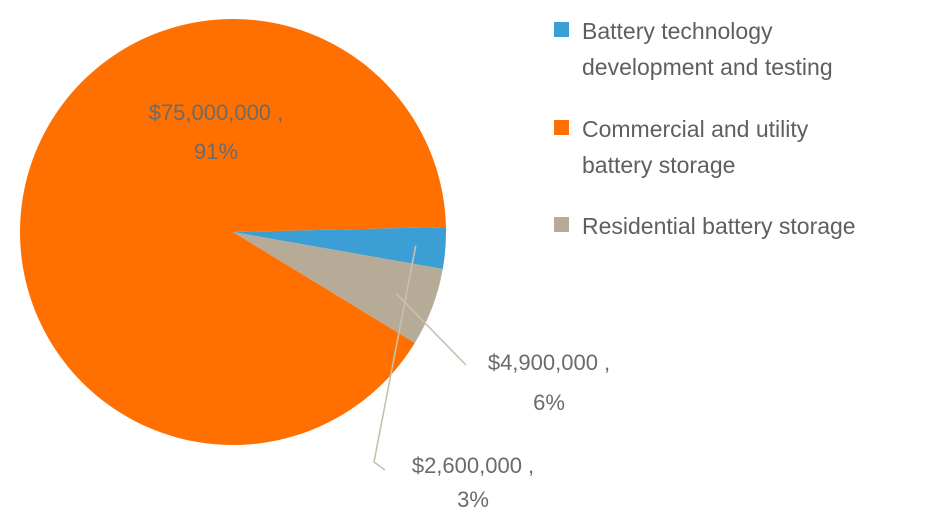 The width and height of the screenshot is (932, 512). What do you see at coordinates (549, 402) in the screenshot?
I see `data-label-residential-percent: 6%` at bounding box center [549, 402].